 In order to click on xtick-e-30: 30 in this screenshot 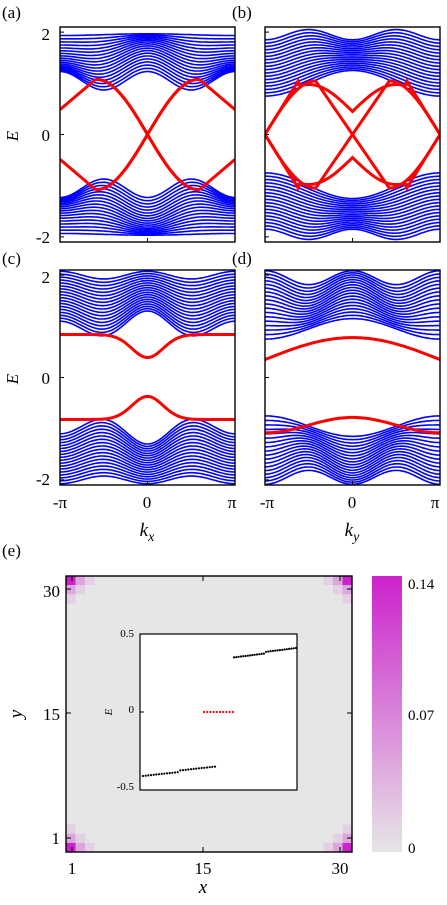, I will do `click(340, 868)`.